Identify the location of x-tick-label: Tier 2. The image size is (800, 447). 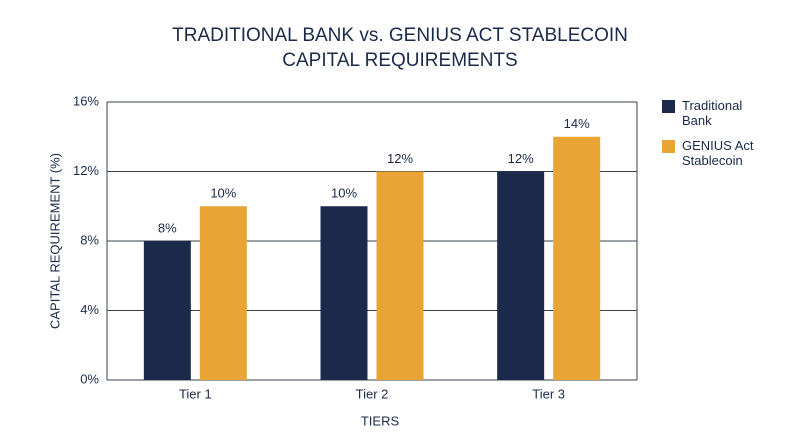
(372, 393).